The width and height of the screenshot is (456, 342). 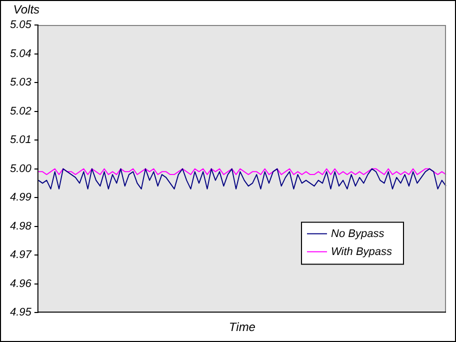 What do you see at coordinates (21, 25) in the screenshot?
I see `y-tick-label: 5.05` at bounding box center [21, 25].